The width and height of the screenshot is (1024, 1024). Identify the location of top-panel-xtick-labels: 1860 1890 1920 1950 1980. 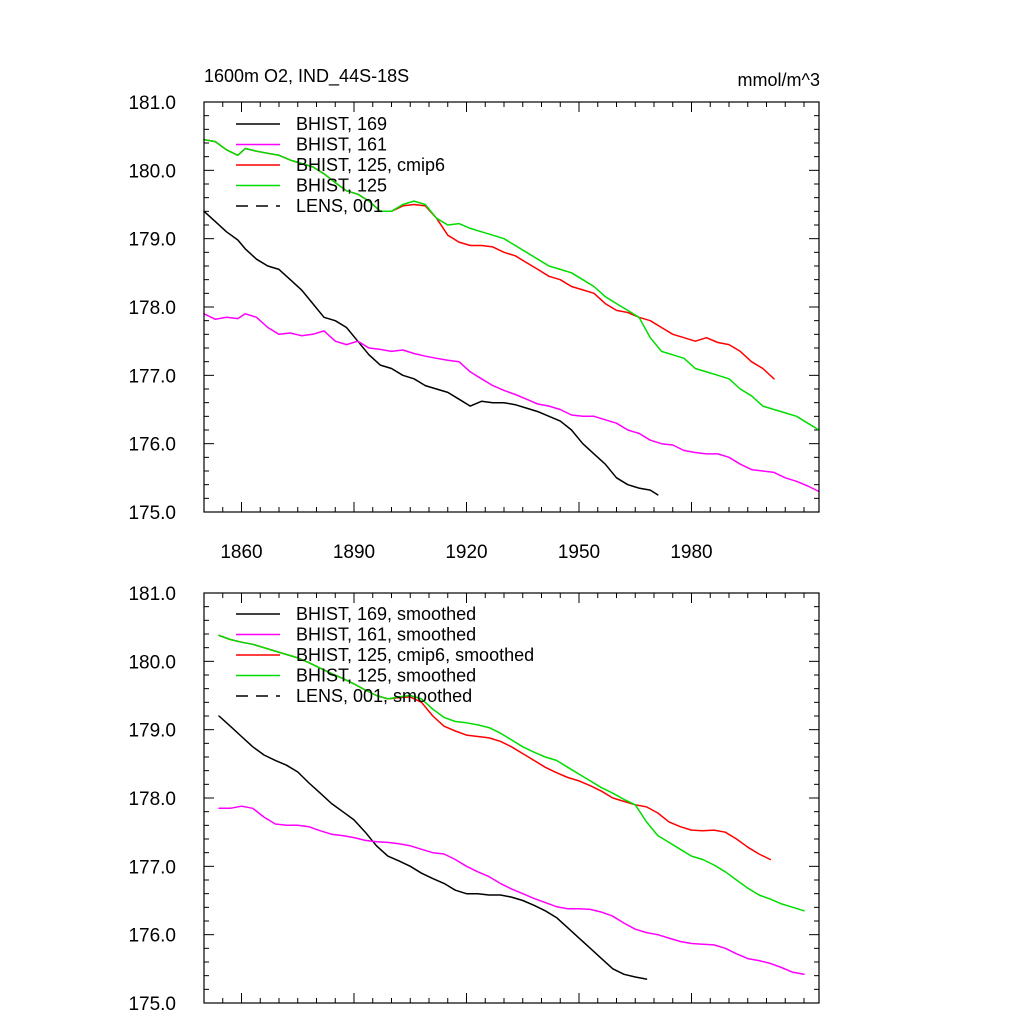
(466, 552).